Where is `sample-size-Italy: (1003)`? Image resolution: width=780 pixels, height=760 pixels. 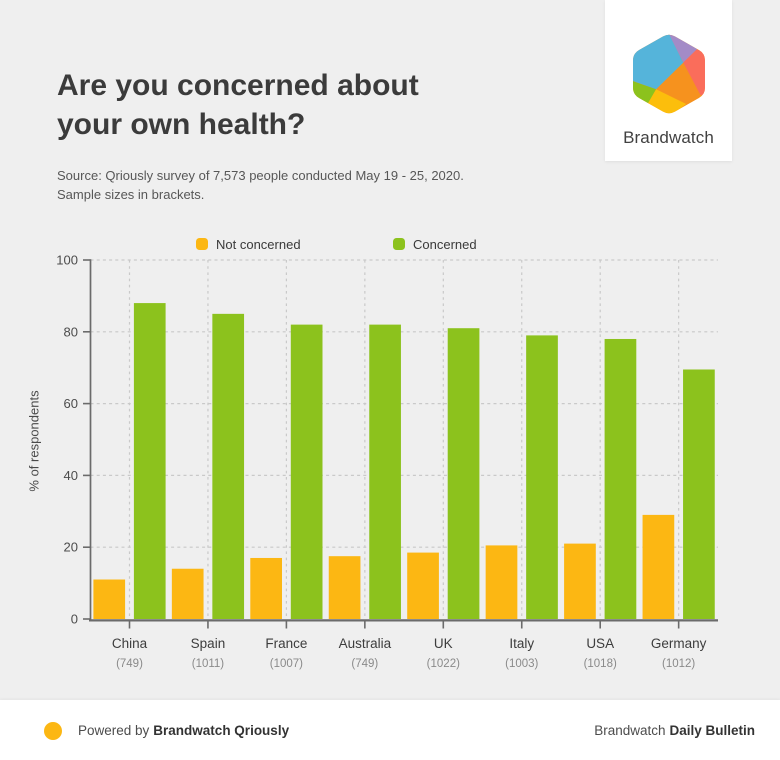 sample-size-Italy: (1003) is located at coordinates (521, 664).